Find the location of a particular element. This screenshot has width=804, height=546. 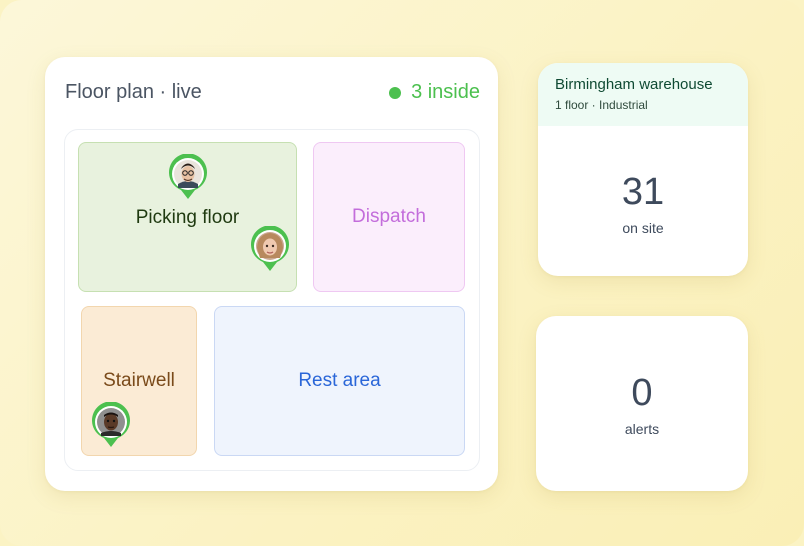

room-label: Dispatch is located at coordinates (389, 217).